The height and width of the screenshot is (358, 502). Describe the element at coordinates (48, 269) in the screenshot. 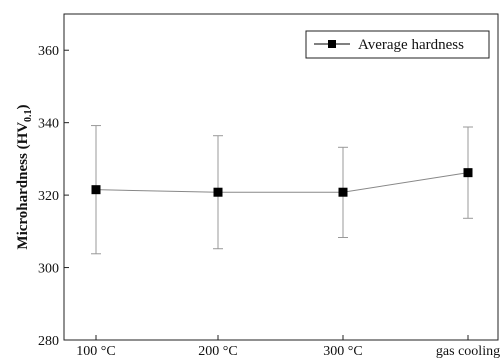

I see `y-tick-label: 300` at that location.